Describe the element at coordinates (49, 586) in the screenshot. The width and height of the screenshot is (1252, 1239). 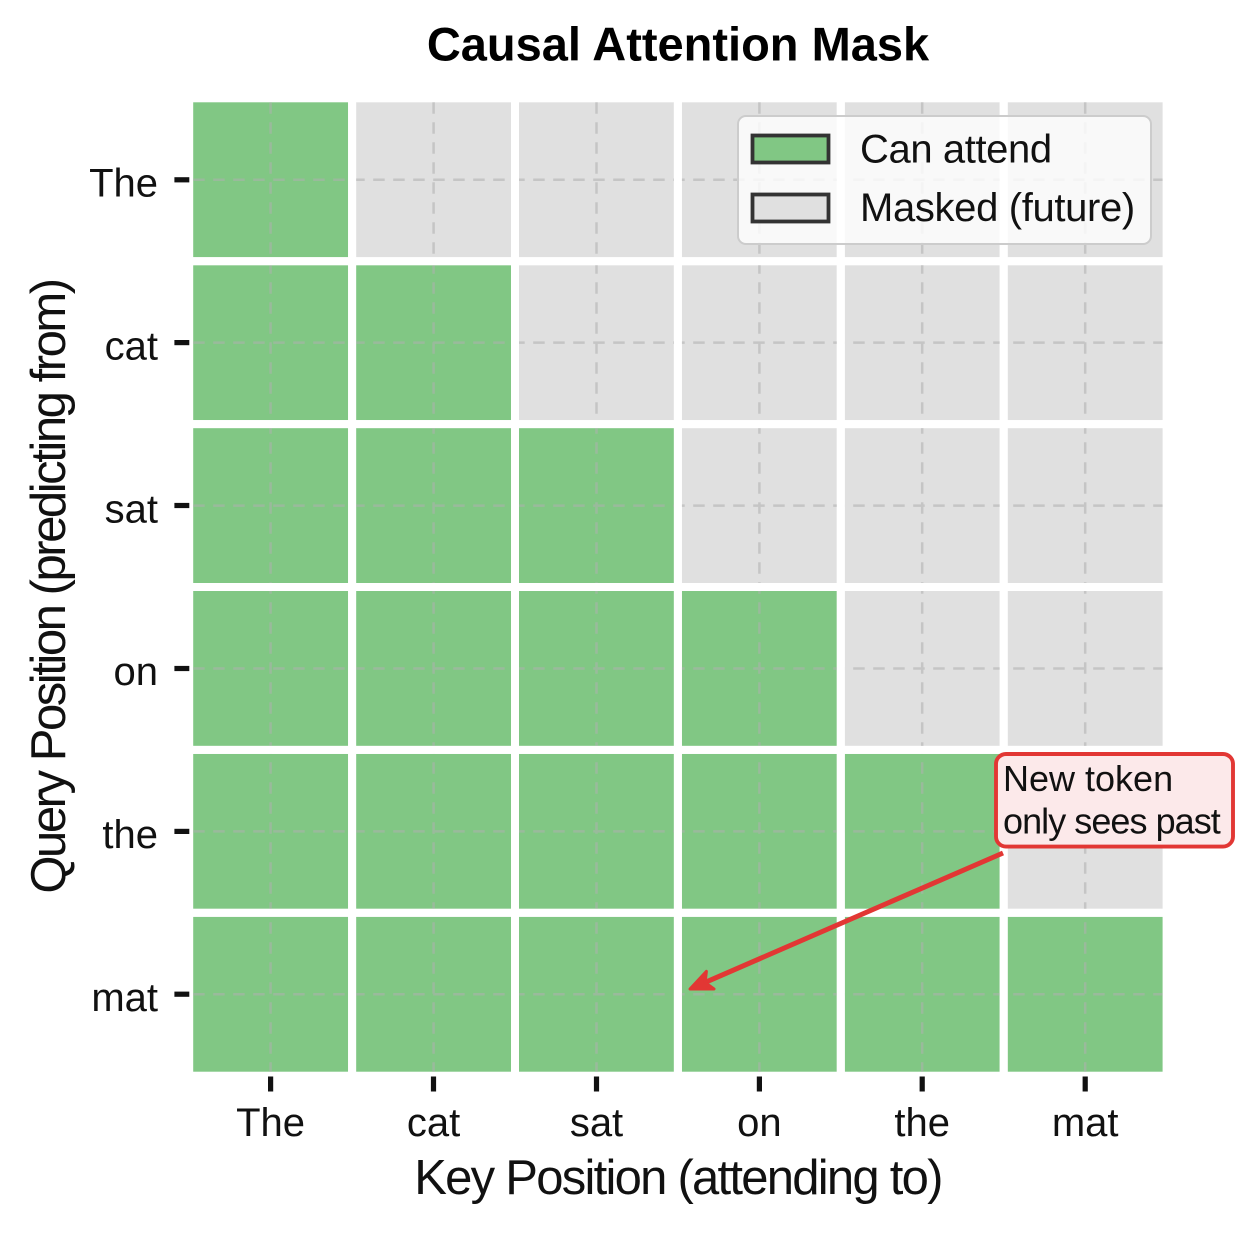
I see `svg-text:Query Position (predicting fro: Query Position (predicting from)` at that location.